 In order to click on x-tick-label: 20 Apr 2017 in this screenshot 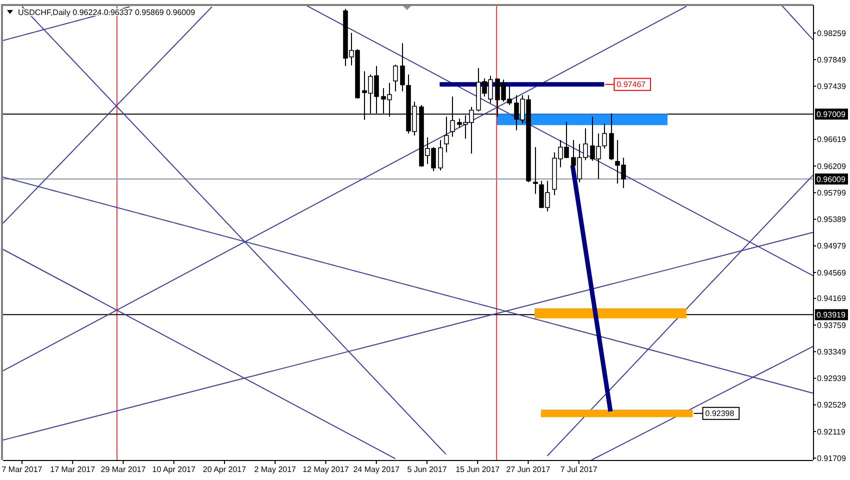, I will do `click(224, 469)`.